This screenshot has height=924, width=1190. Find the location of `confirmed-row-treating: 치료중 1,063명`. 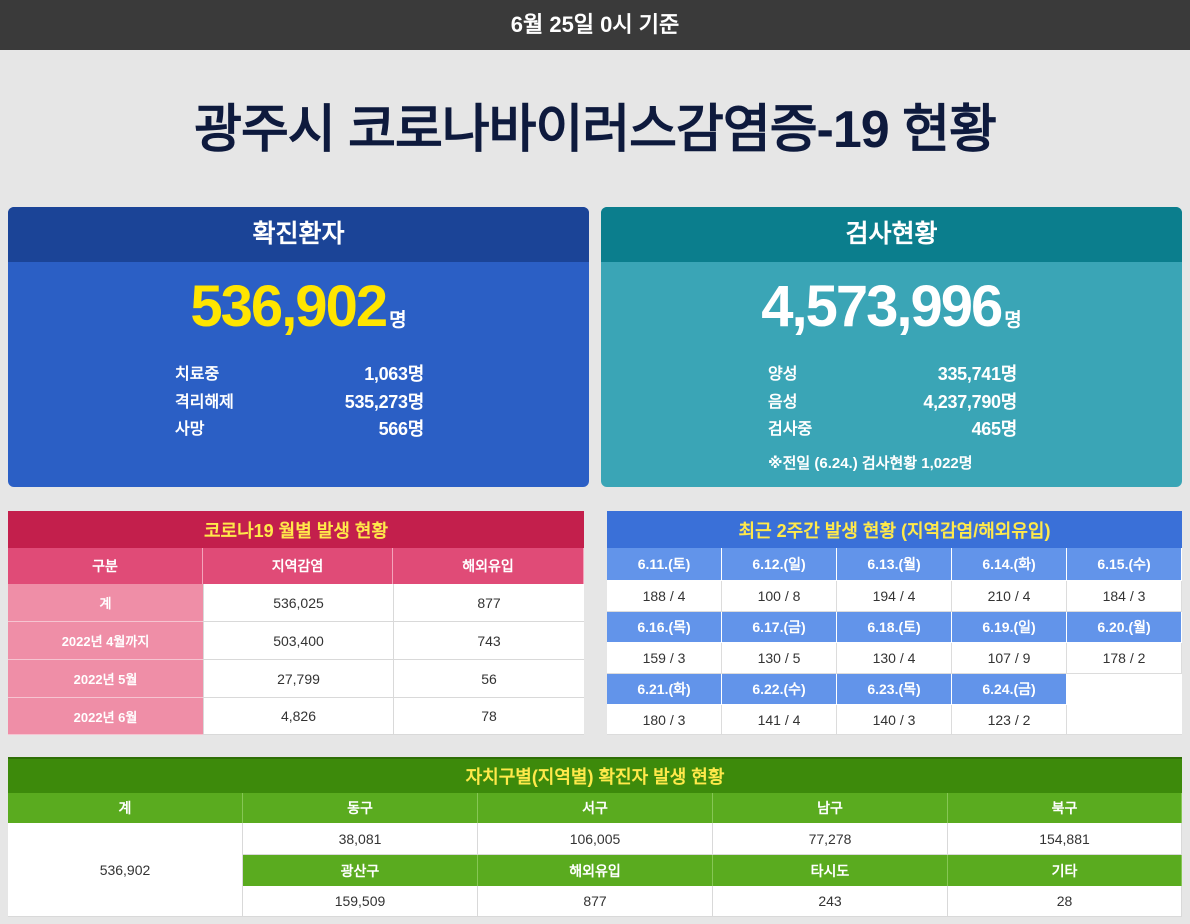

confirmed-row-treating: 치료중 1,063명 is located at coordinates (299, 375).